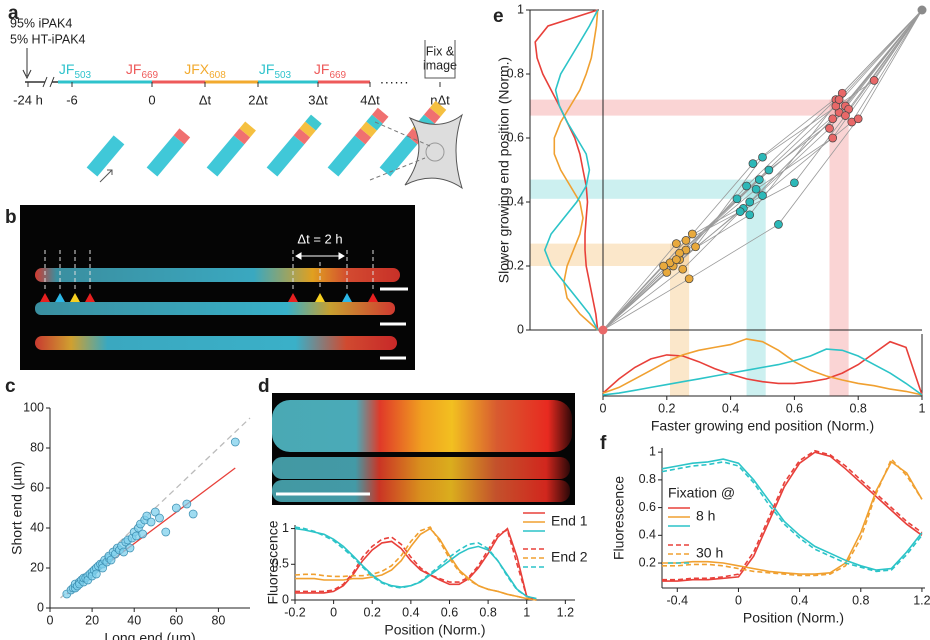 Image resolution: width=930 pixels, height=640 pixels. What do you see at coordinates (569, 557) in the screenshot?
I see `legend-label: End 2` at bounding box center [569, 557].